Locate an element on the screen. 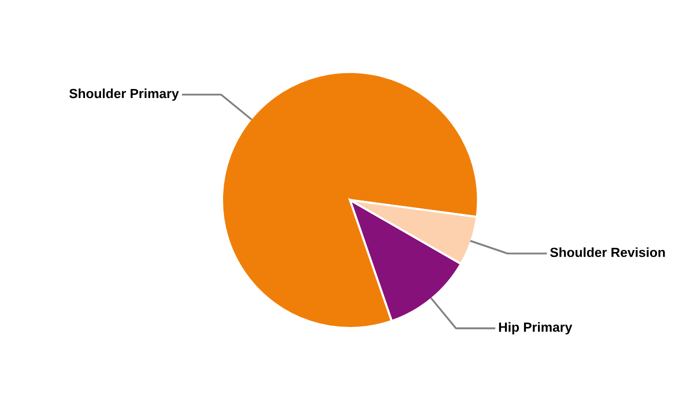 This screenshot has height=400, width=700. slice-label: Shoulder Revision is located at coordinates (607, 252).